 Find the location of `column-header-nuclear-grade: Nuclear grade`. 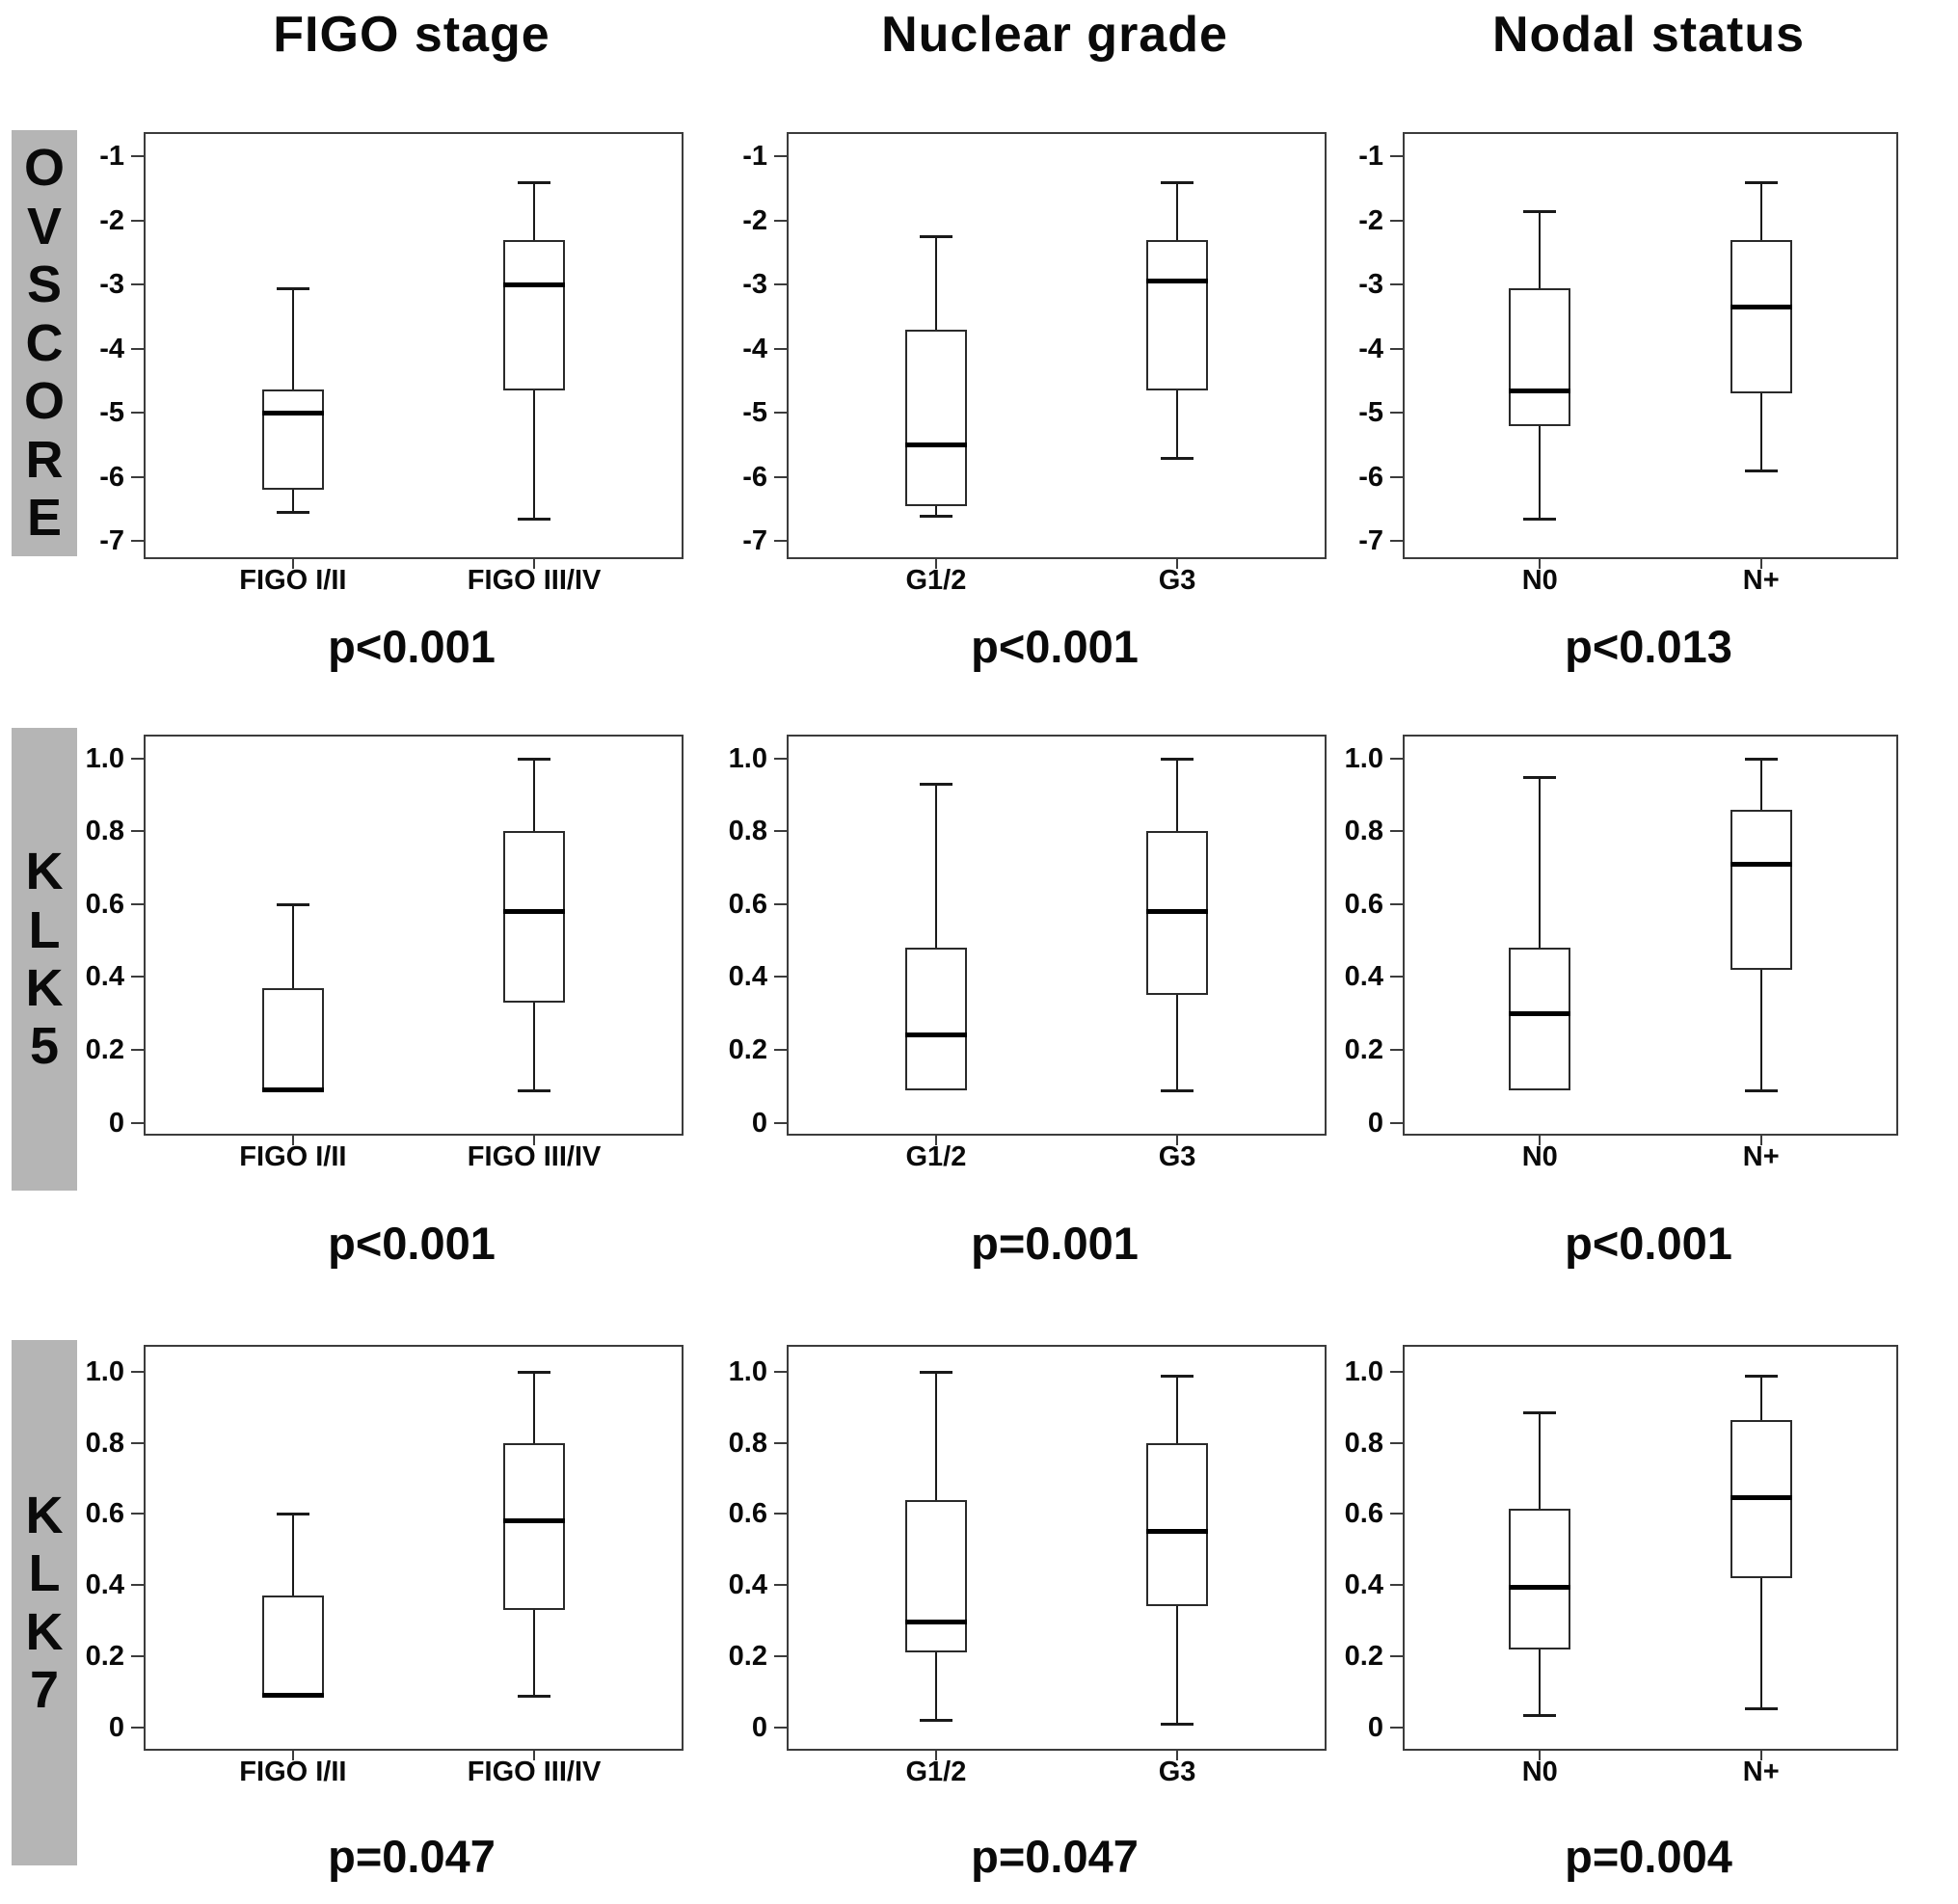

column-header-nuclear-grade: Nuclear grade is located at coordinates (1054, 35).